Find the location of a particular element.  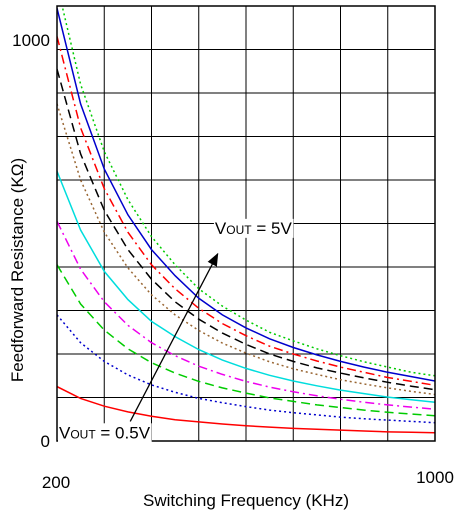

annotation-vout-1: VOUT = 5V is located at coordinates (254, 228).